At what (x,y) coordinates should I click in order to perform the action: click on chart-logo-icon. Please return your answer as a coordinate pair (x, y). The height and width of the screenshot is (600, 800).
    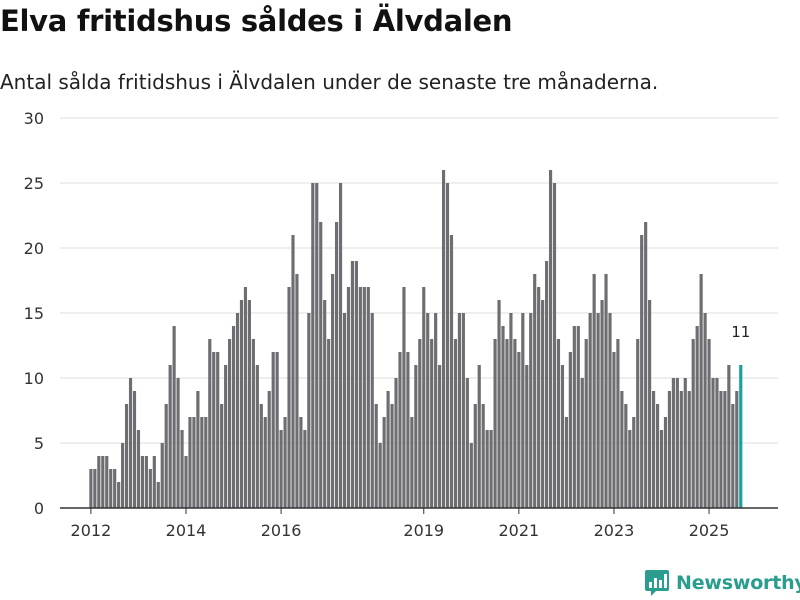
    Looking at the image, I should click on (657, 583).